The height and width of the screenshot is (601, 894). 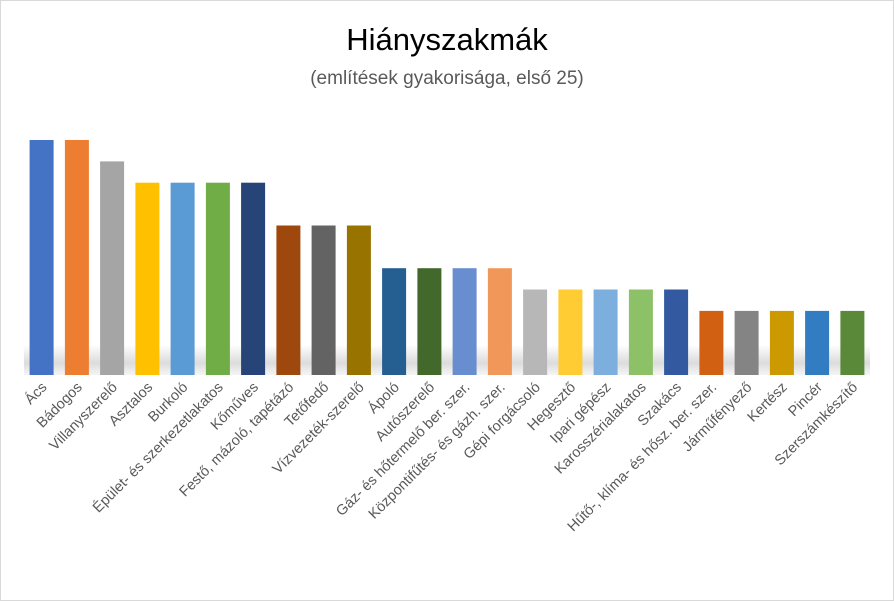 What do you see at coordinates (447, 39) in the screenshot?
I see `chart-title: Hiányszakmák` at bounding box center [447, 39].